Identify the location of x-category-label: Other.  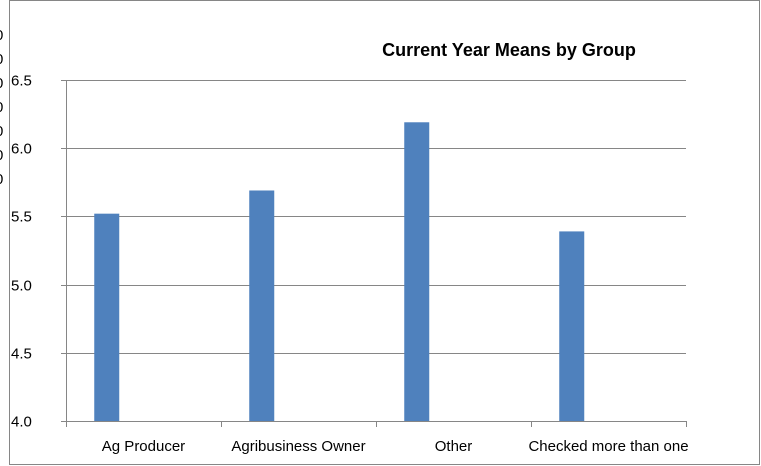
(454, 446).